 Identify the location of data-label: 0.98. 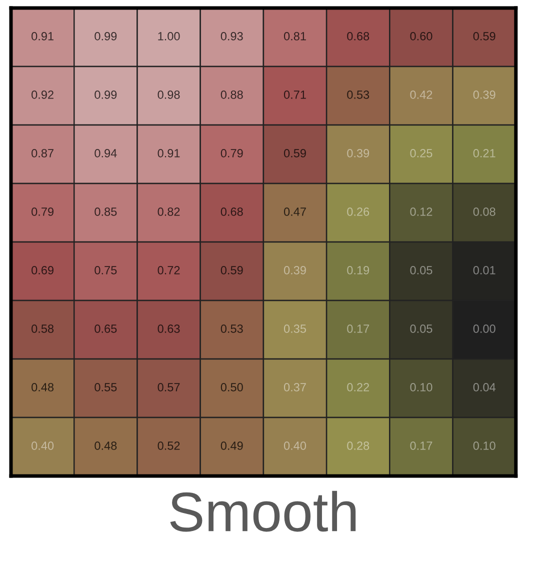
(169, 94).